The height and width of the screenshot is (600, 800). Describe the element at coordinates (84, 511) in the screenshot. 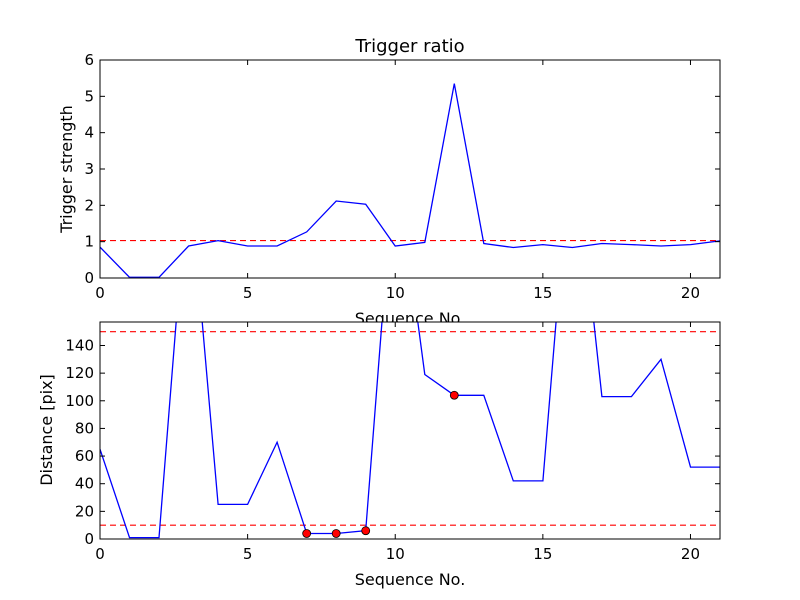

I see `y-tick-label: 20` at that location.